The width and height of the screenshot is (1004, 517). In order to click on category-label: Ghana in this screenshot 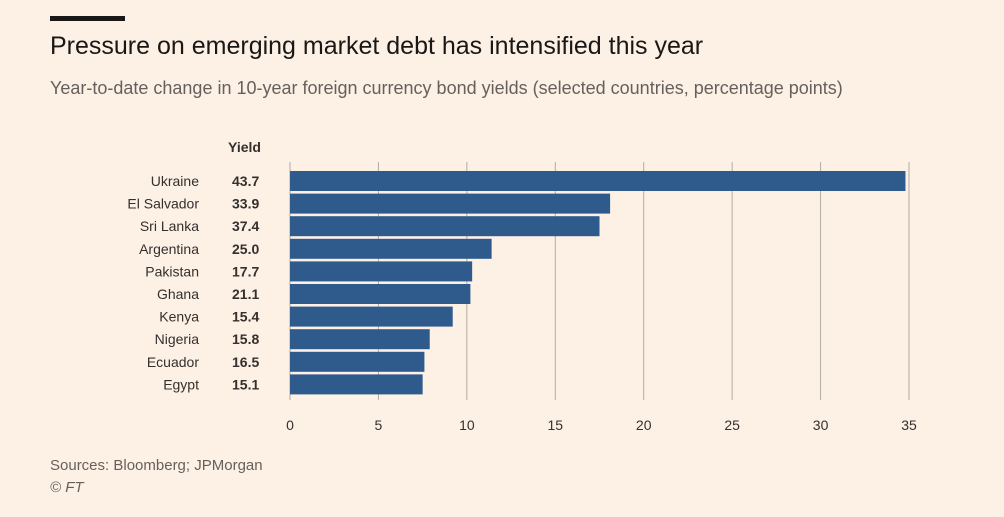, I will do `click(178, 294)`.